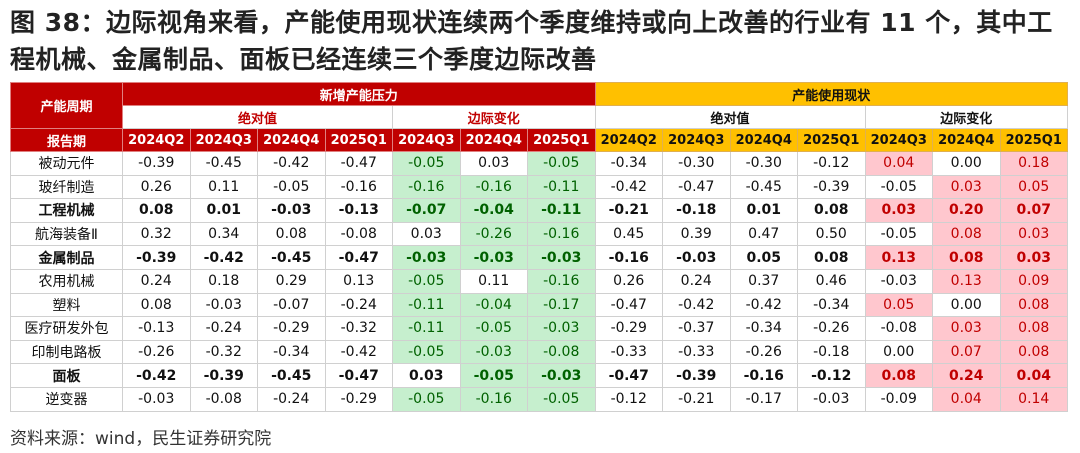 Image resolution: width=1080 pixels, height=453 pixels. Describe the element at coordinates (223, 210) in the screenshot. I see `cell: 0.01` at that location.